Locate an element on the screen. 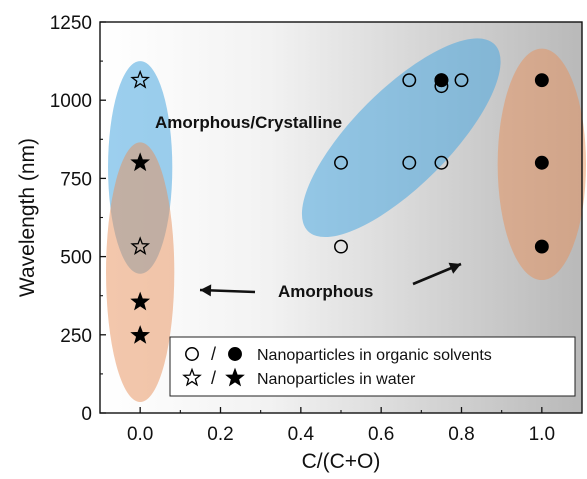 The height and width of the screenshot is (479, 587). y-axis-label: Wavelength (nm) is located at coordinates (27, 217).